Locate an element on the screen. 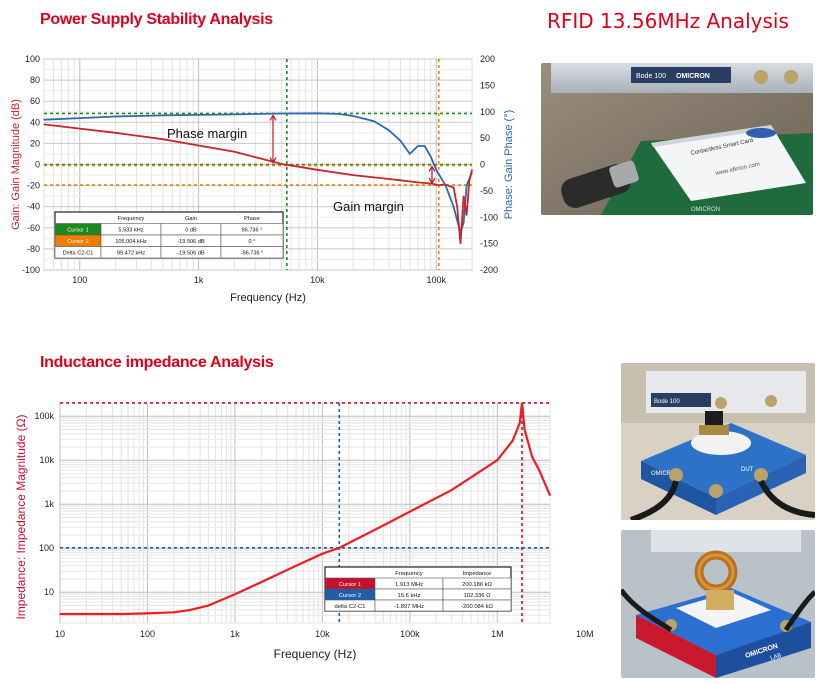 The image size is (823, 684). y-tick-label: 100k is located at coordinates (44, 416).